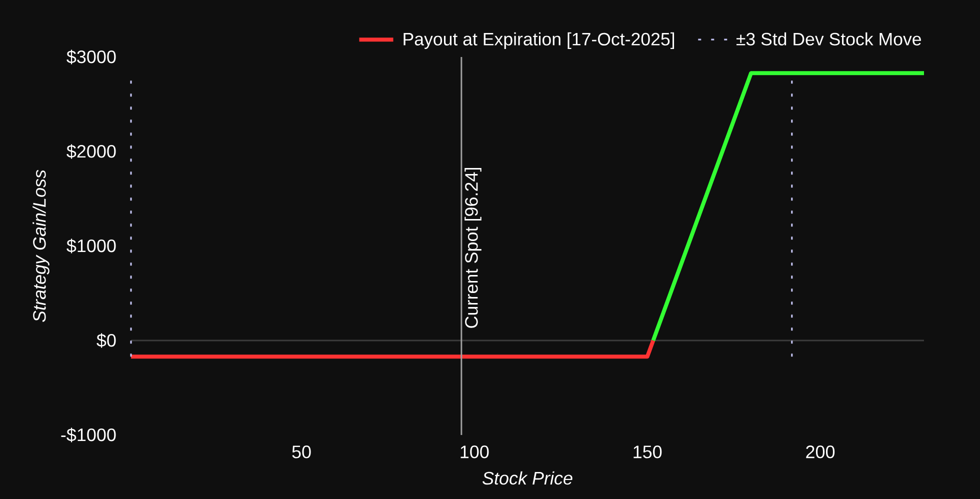  What do you see at coordinates (527, 478) in the screenshot?
I see `x-axis-title: Stock Price` at bounding box center [527, 478].